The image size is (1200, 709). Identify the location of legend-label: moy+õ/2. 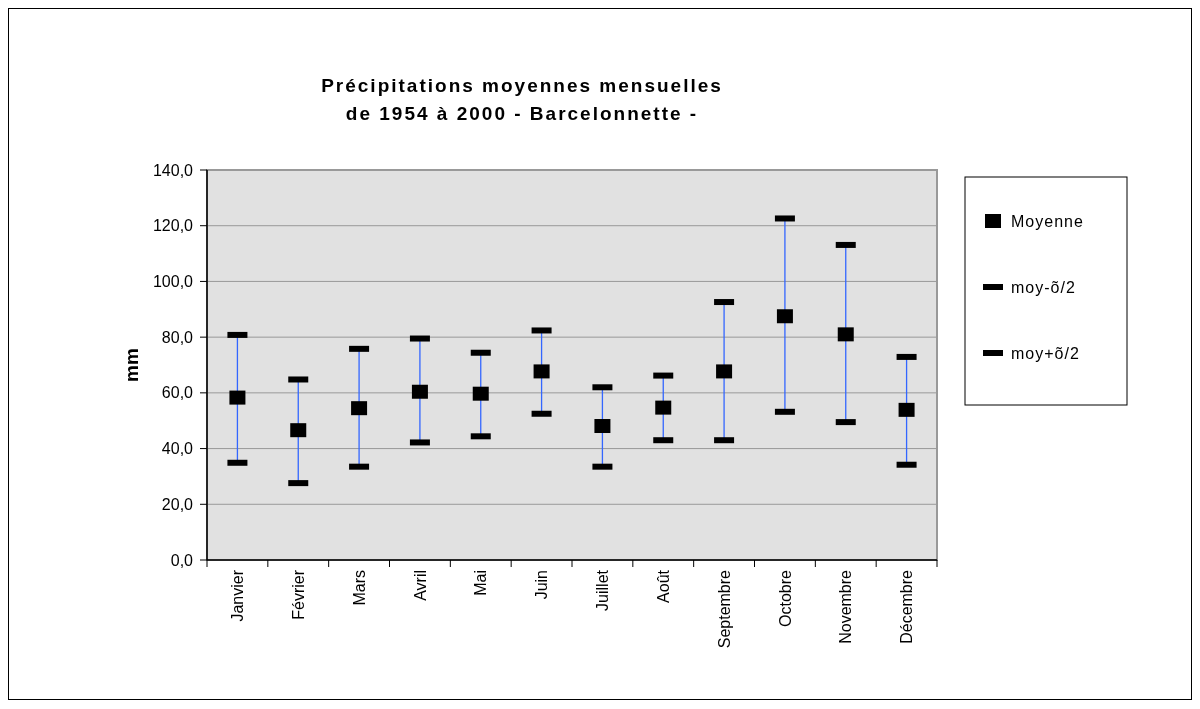
(1045, 353).